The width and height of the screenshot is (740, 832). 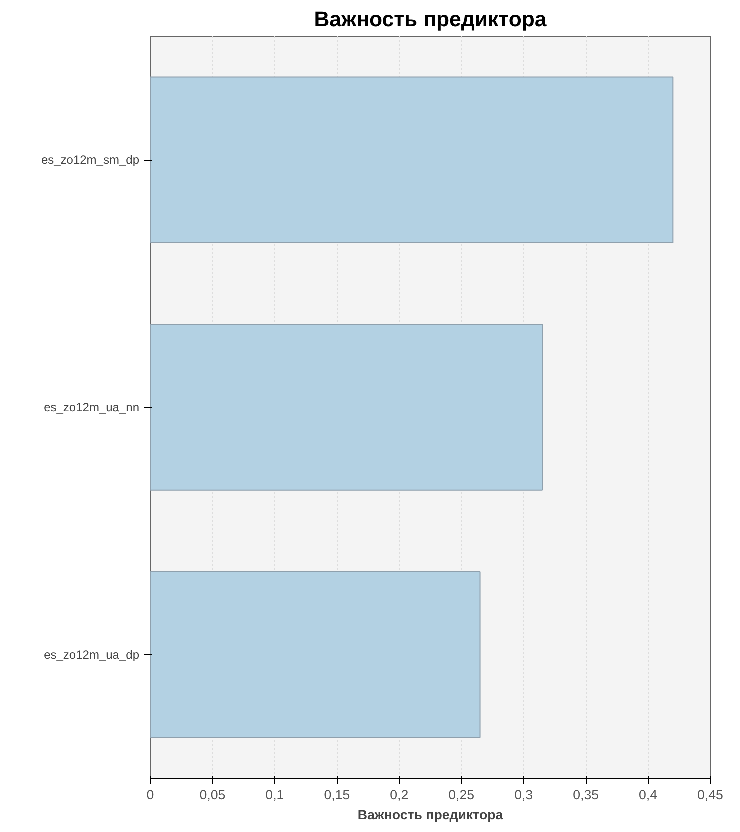 I want to click on chart-title: Важность предиктора, so click(x=430, y=20).